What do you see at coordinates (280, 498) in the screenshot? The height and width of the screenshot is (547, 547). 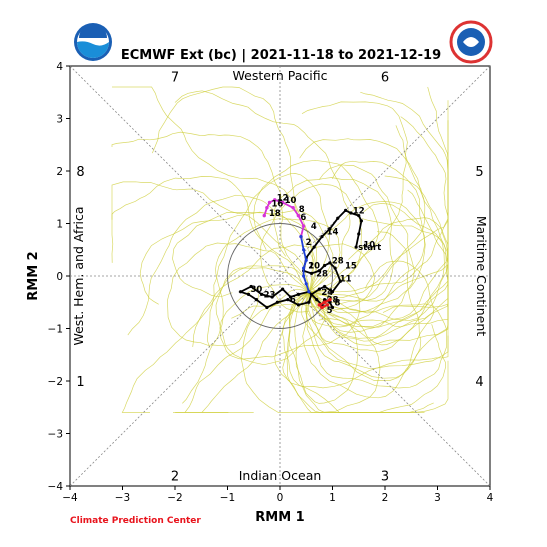 I see `x-tick-label: 0` at bounding box center [280, 498].